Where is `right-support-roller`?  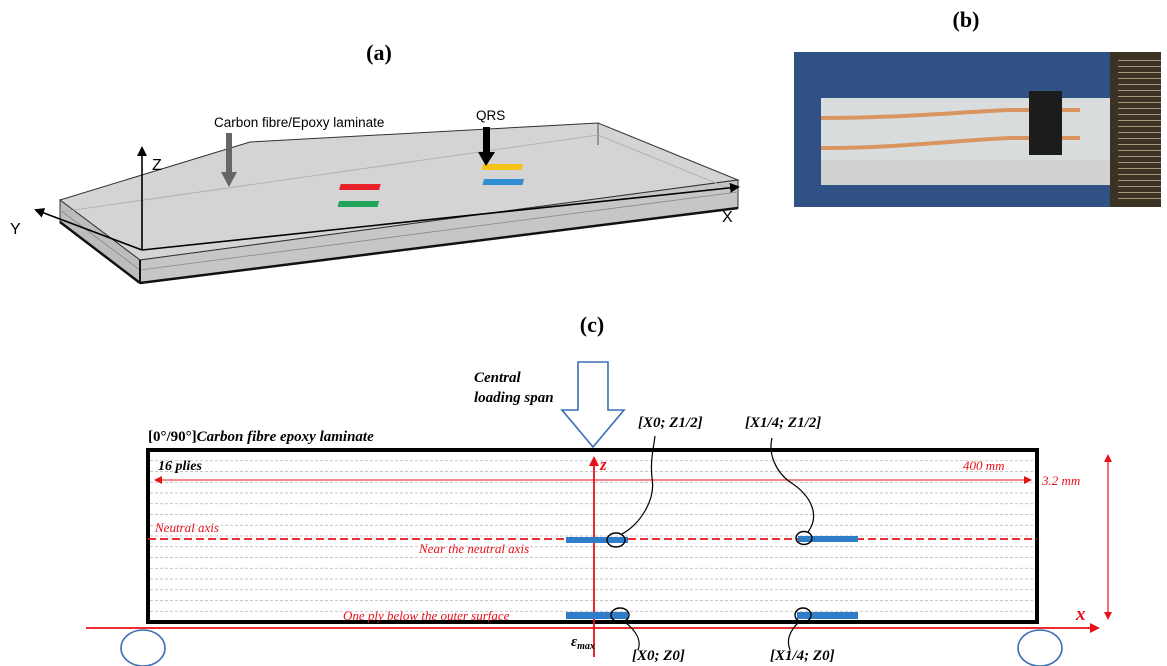
right-support-roller is located at coordinates (1040, 647).